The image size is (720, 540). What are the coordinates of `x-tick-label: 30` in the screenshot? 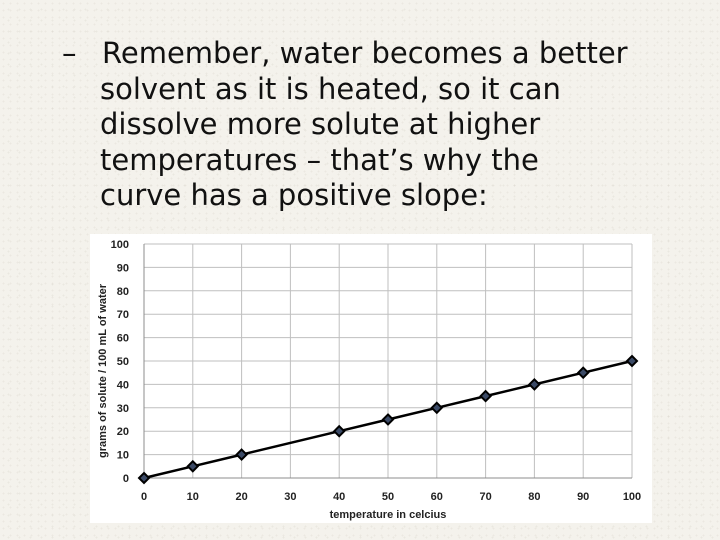 It's located at (290, 497).